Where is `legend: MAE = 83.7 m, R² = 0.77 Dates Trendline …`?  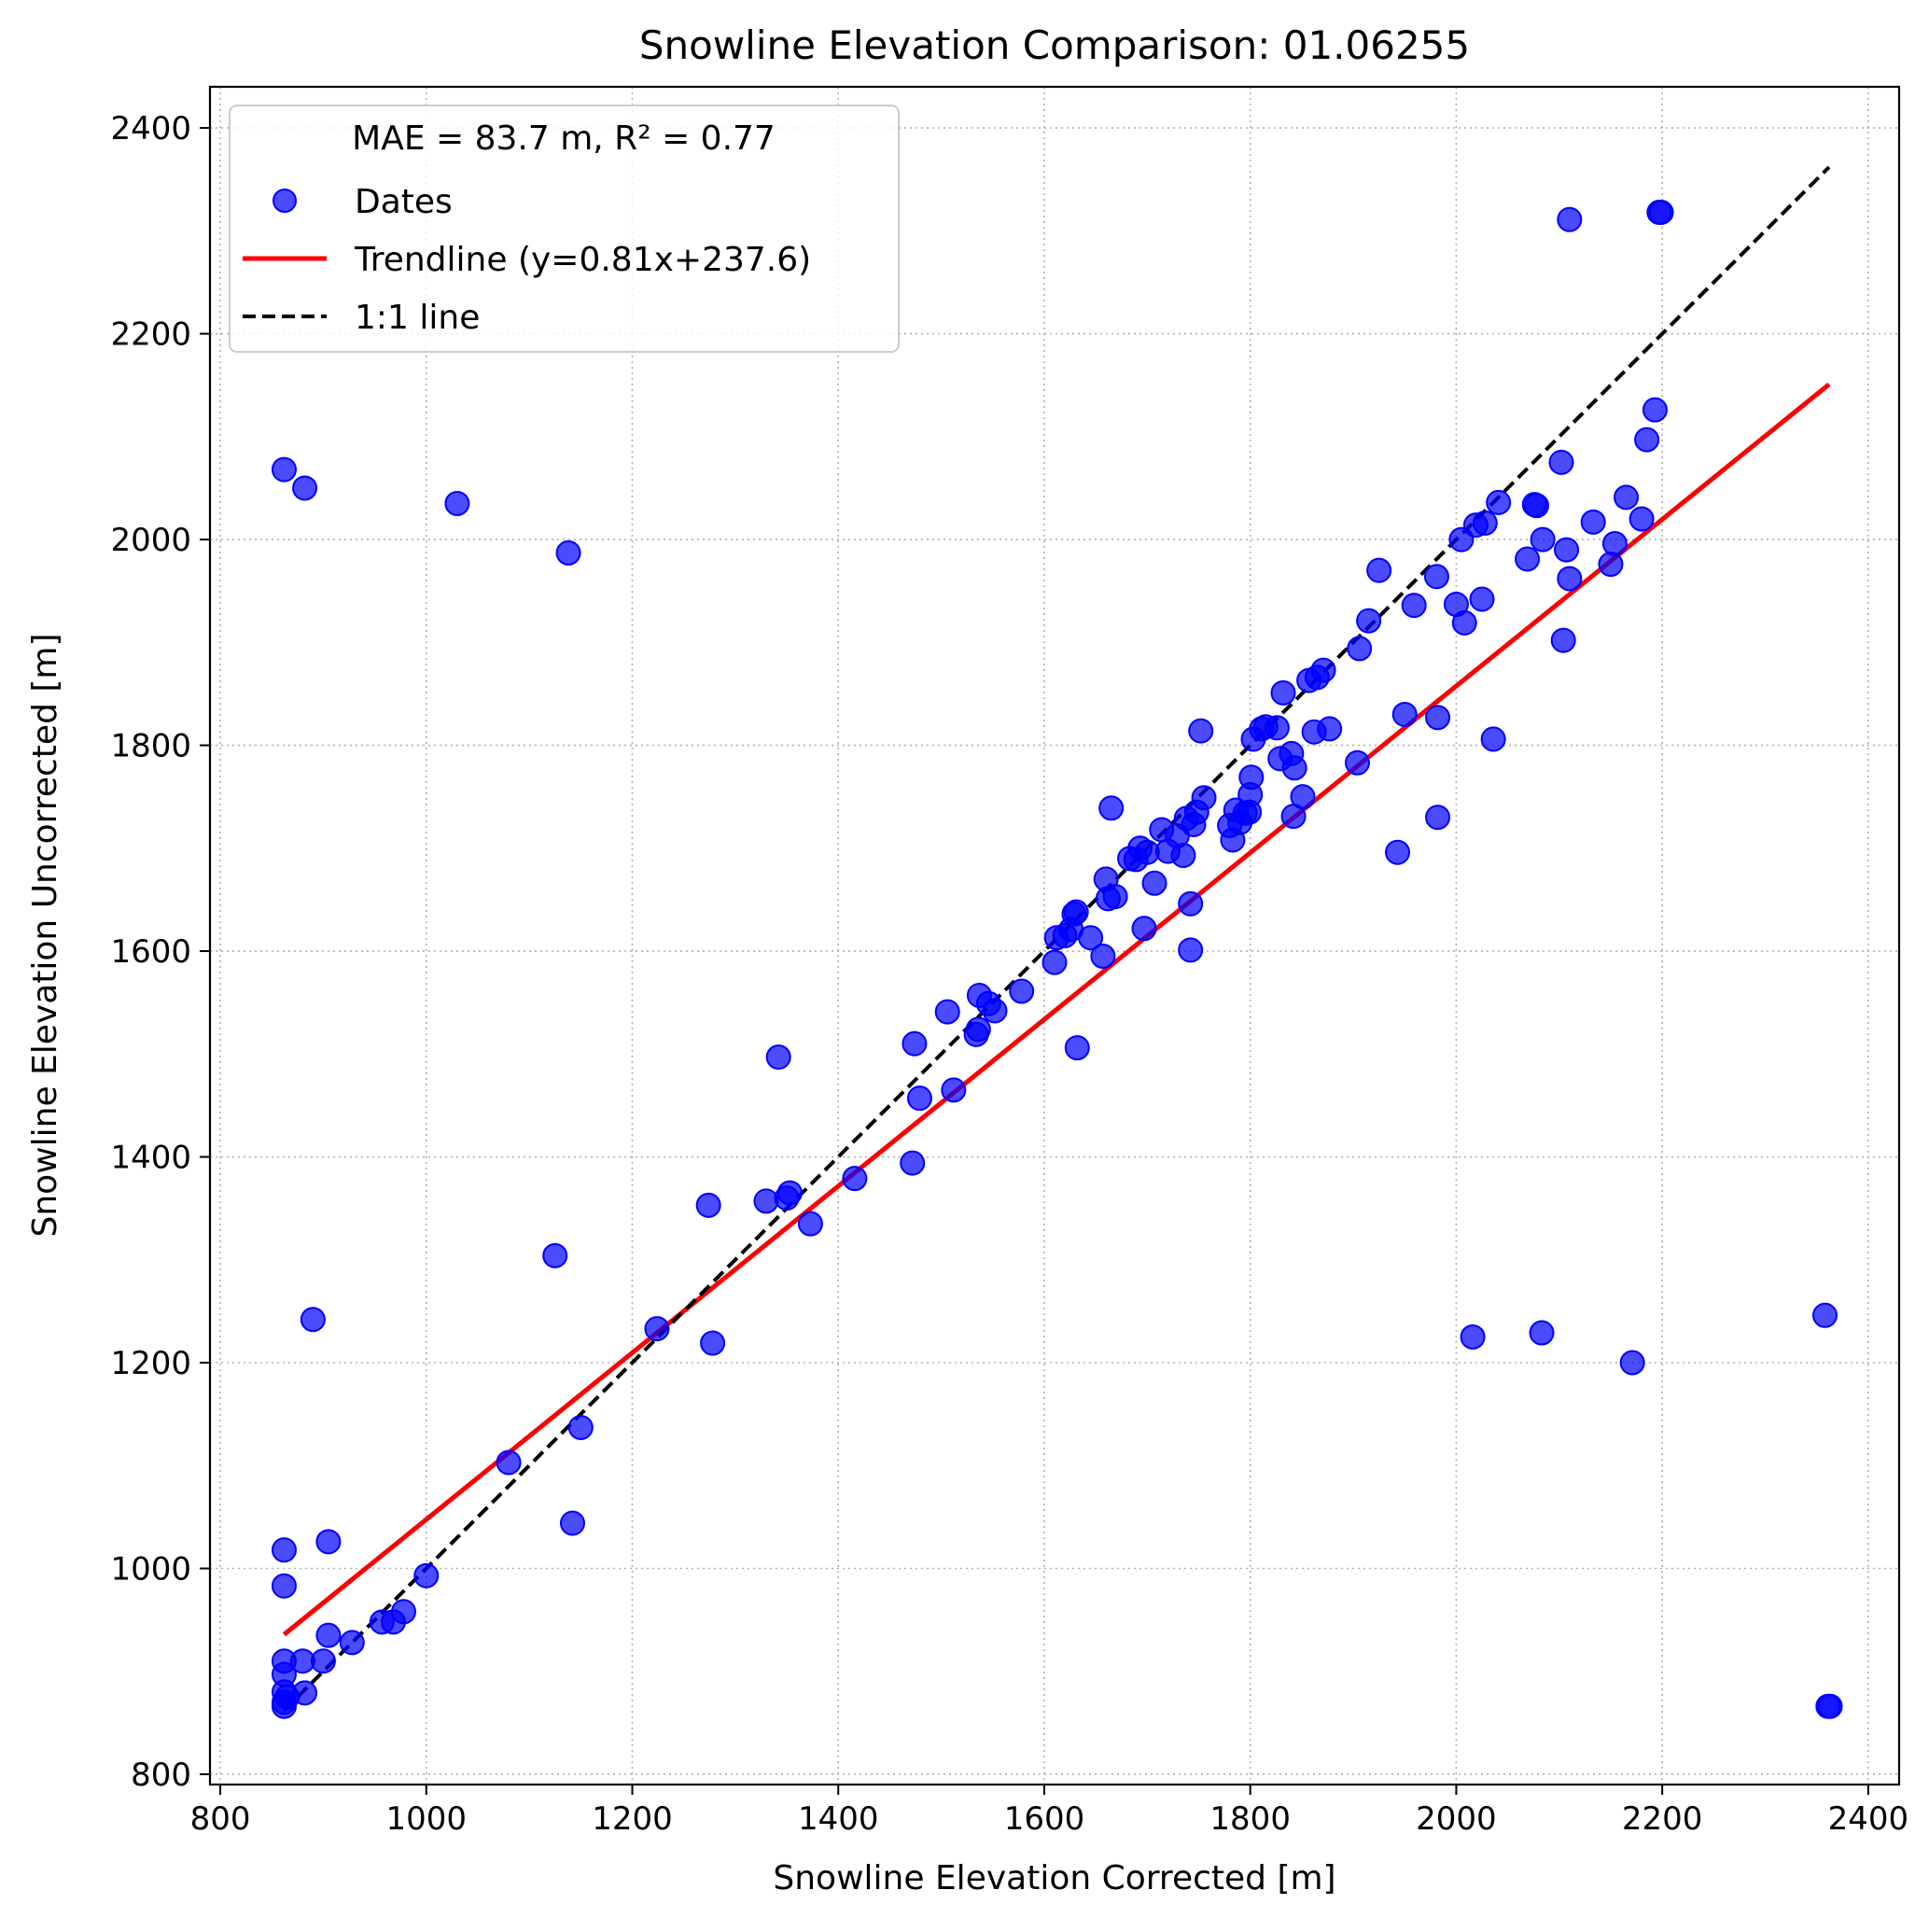
legend: MAE = 83.7 m, R² = 0.77 Dates Trendline … is located at coordinates (564, 229).